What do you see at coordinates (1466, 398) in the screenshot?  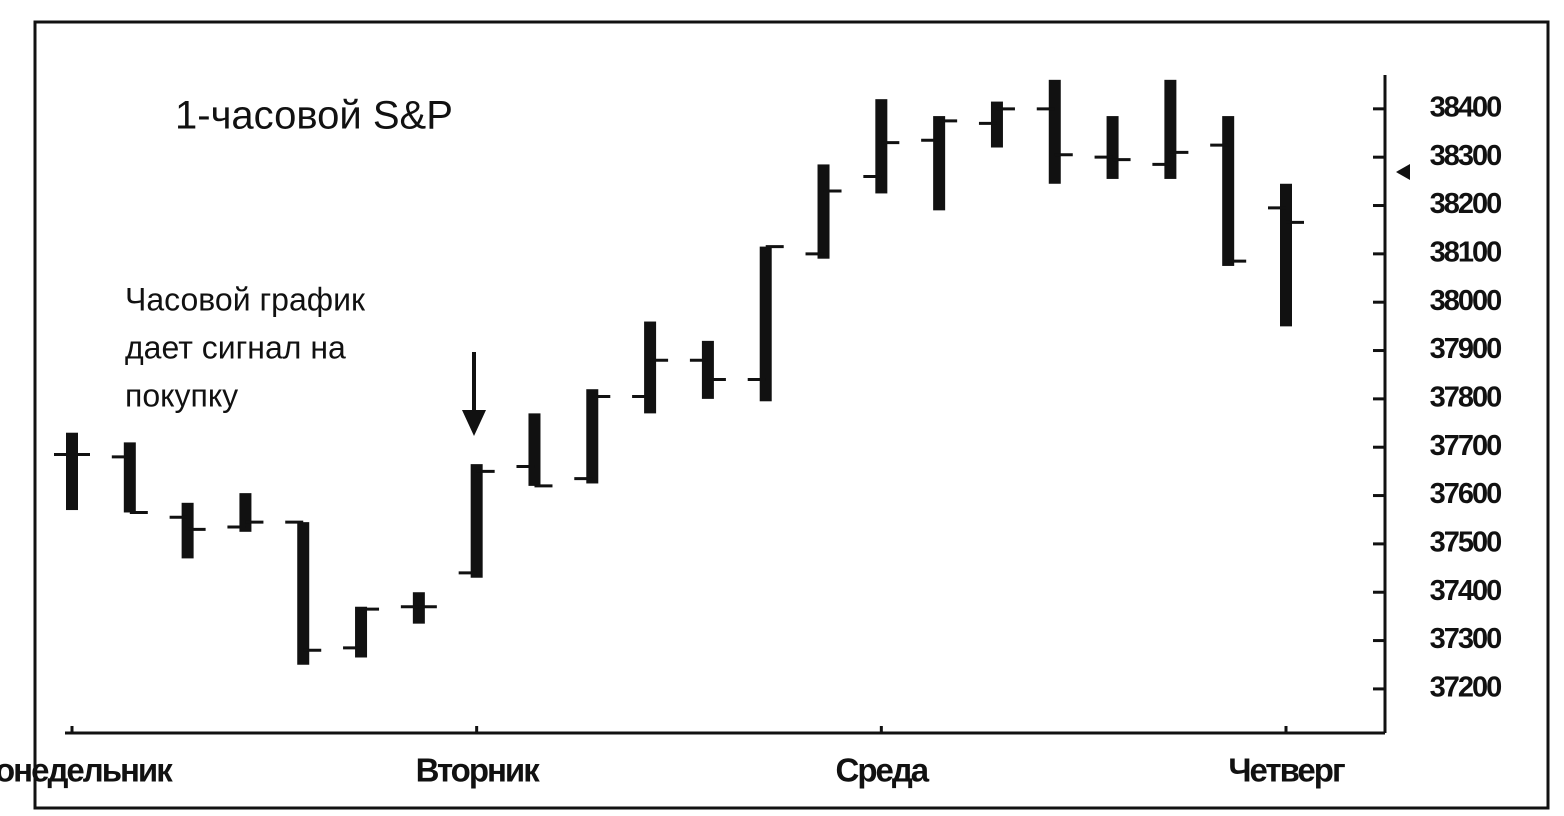 I see `y-tick-label: 37800` at bounding box center [1466, 398].